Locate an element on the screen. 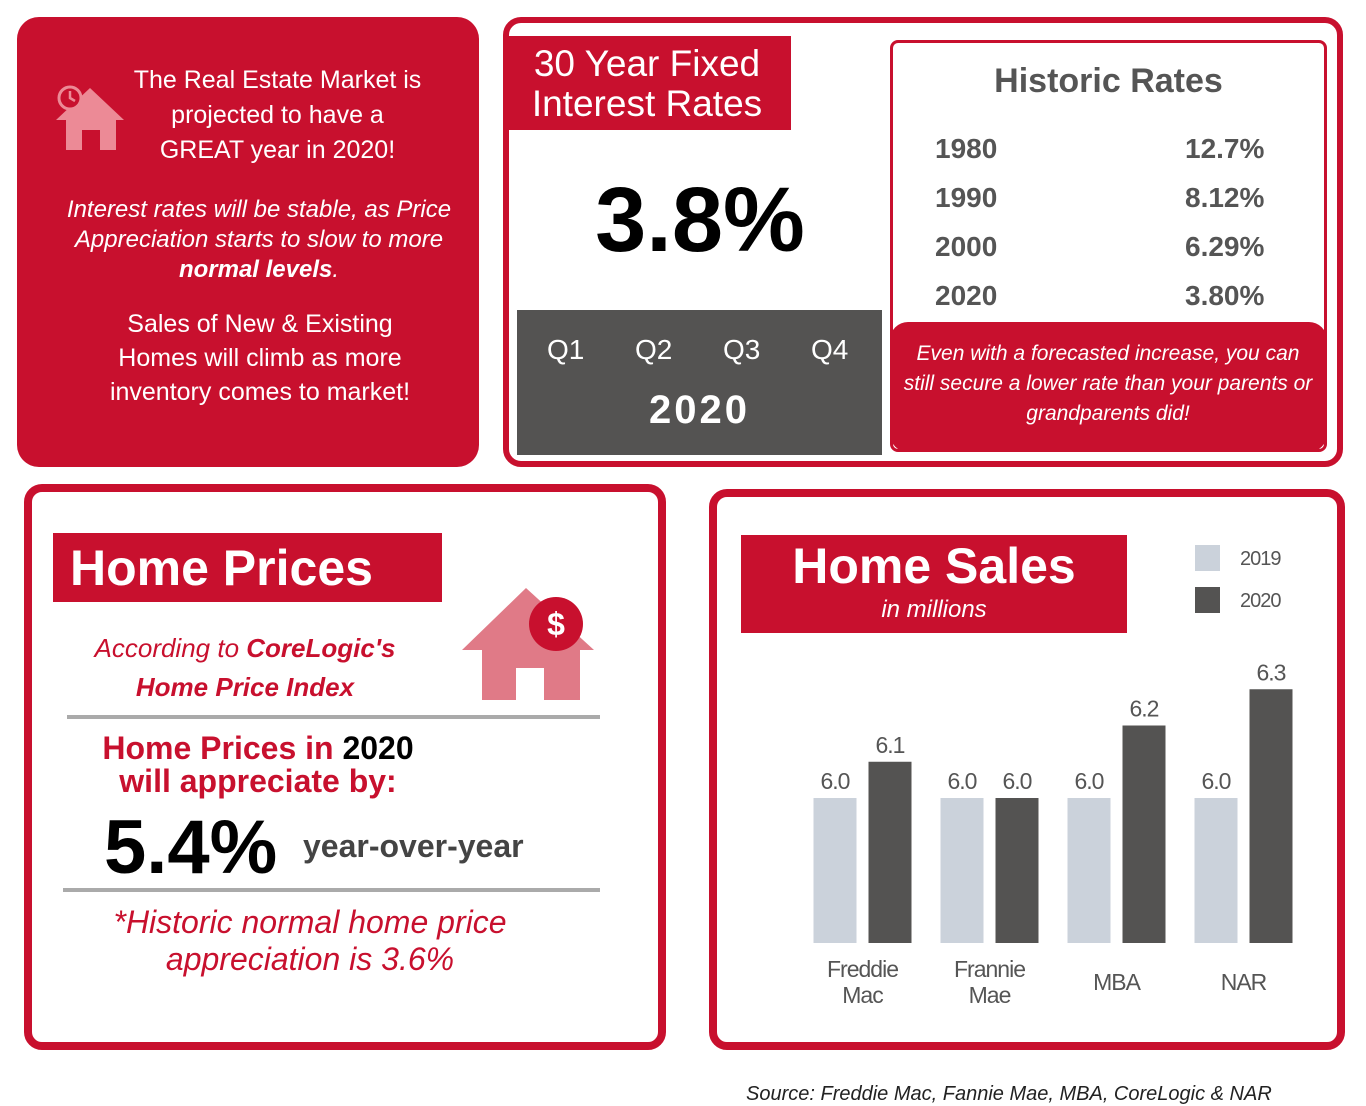 The height and width of the screenshot is (1106, 1366). house-clock-icon is located at coordinates (90, 117).